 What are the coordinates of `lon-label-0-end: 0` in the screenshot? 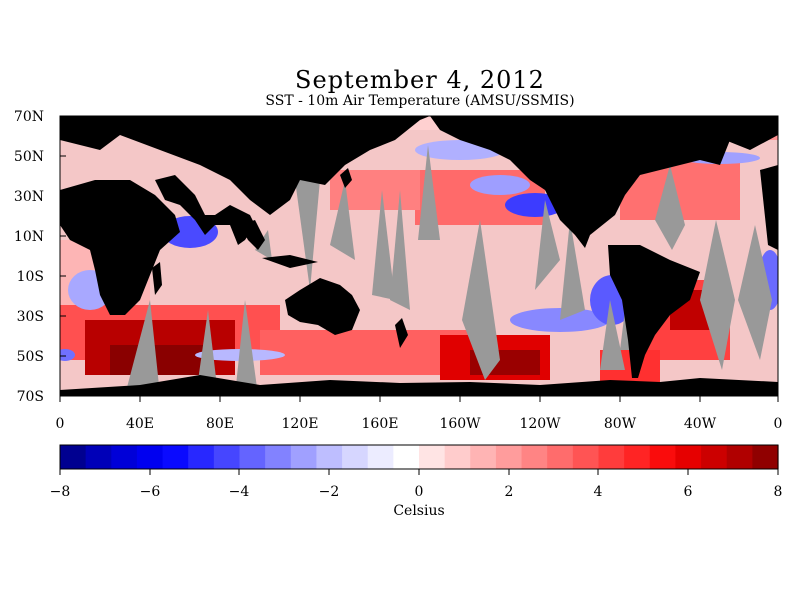 It's located at (778, 424).